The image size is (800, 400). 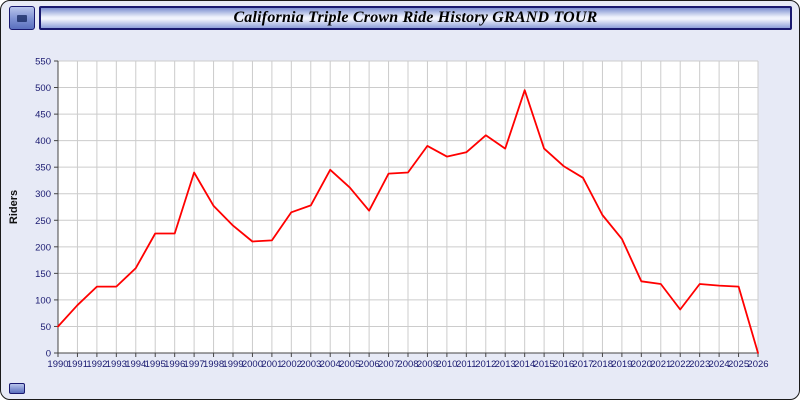 I want to click on x-tick-label: 2019, so click(x=621, y=364).